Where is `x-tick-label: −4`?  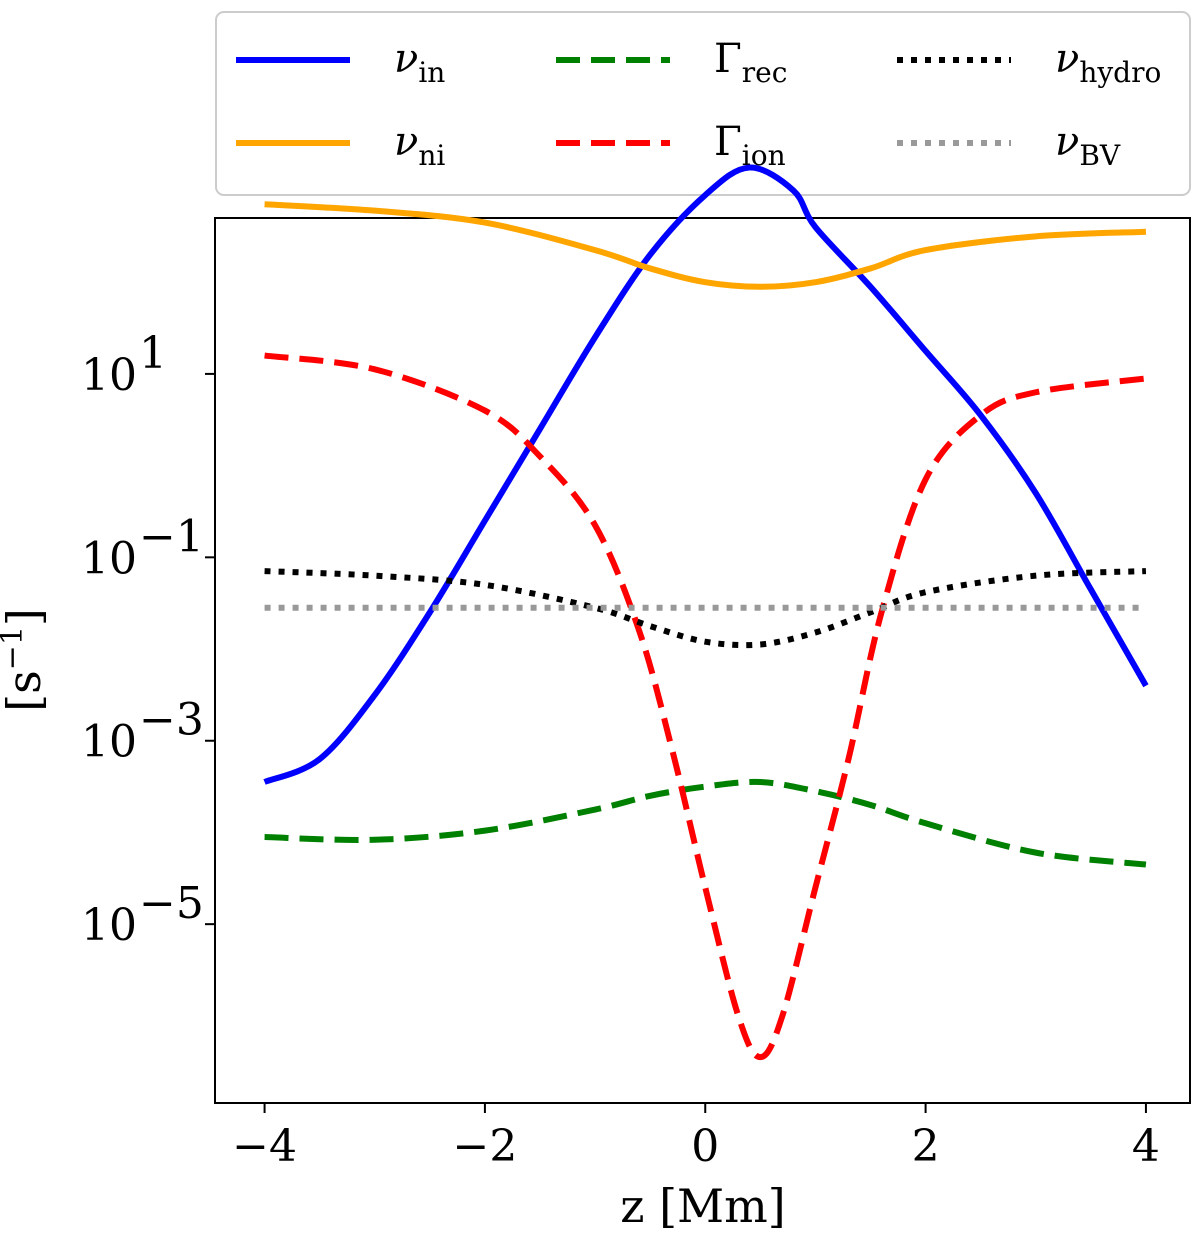 x-tick-label: −4 is located at coordinates (264, 1146).